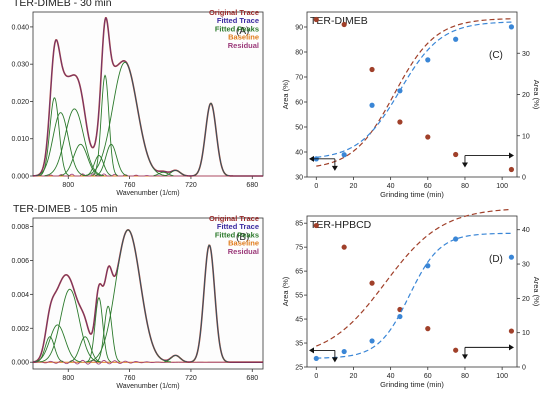 The image size is (550, 401). What do you see at coordinates (68, 185) in the screenshot?
I see `x-tick-label: 800` at bounding box center [68, 185].